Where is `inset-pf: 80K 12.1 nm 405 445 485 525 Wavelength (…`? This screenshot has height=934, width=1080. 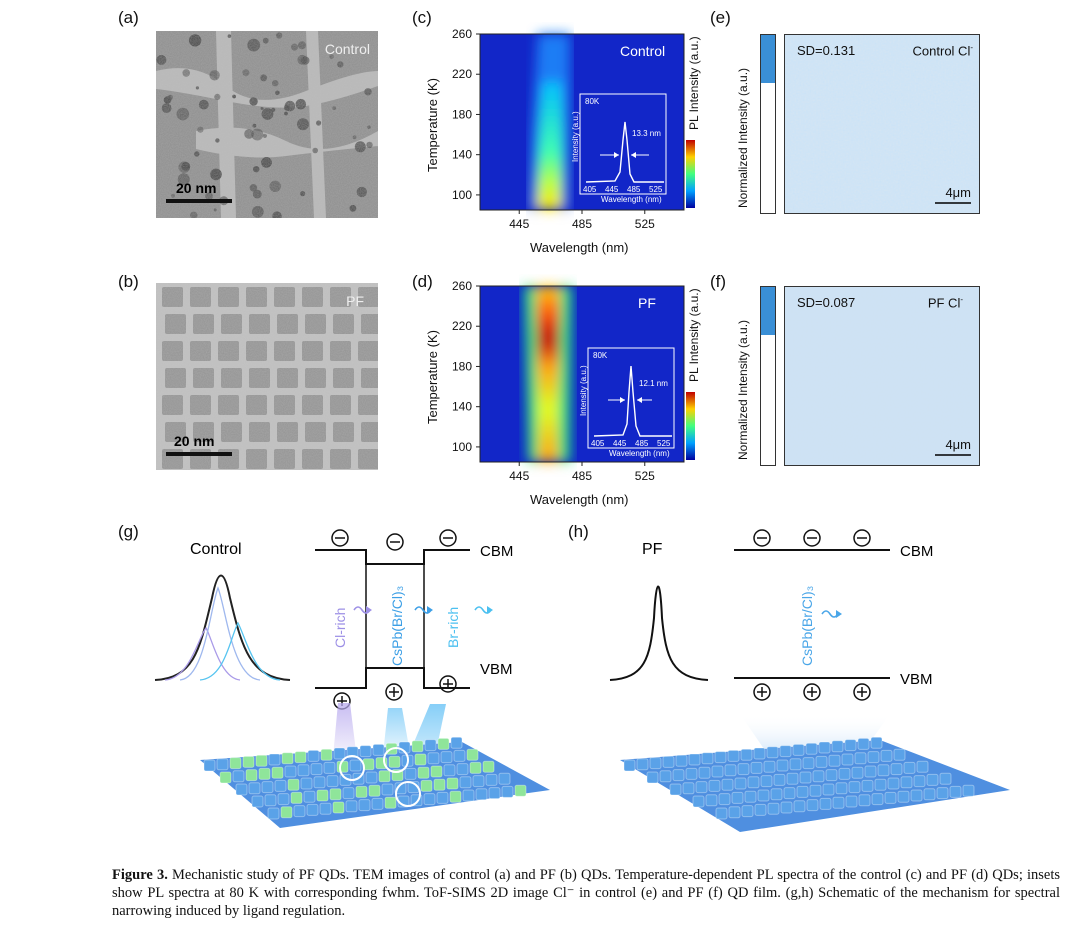 inset-pf: 80K 12.1 nm 405 445 485 525 Wavelength (… is located at coordinates (627, 402).